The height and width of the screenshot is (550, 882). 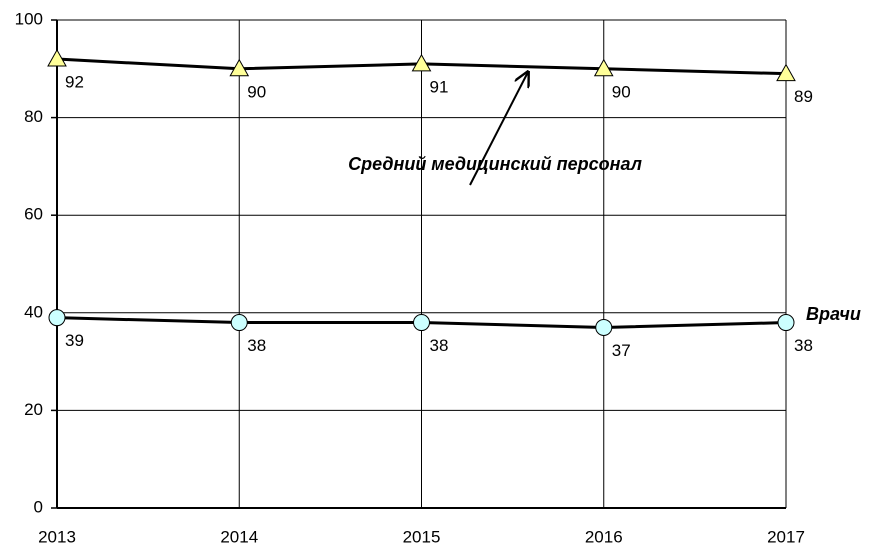 What do you see at coordinates (57, 536) in the screenshot?
I see `x-tick-label: 2013` at bounding box center [57, 536].